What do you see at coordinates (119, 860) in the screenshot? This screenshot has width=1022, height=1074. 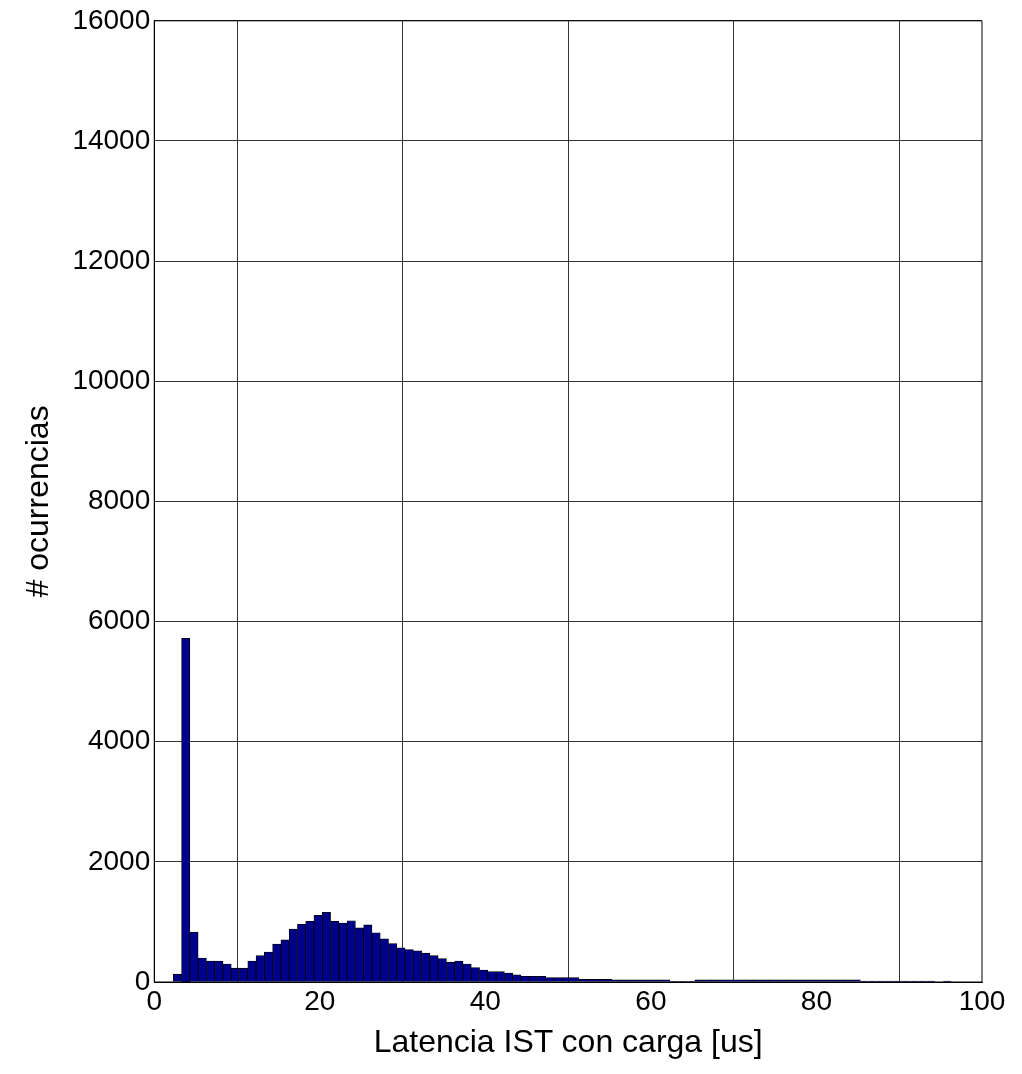 I see `y-tick-label: 2000` at bounding box center [119, 860].